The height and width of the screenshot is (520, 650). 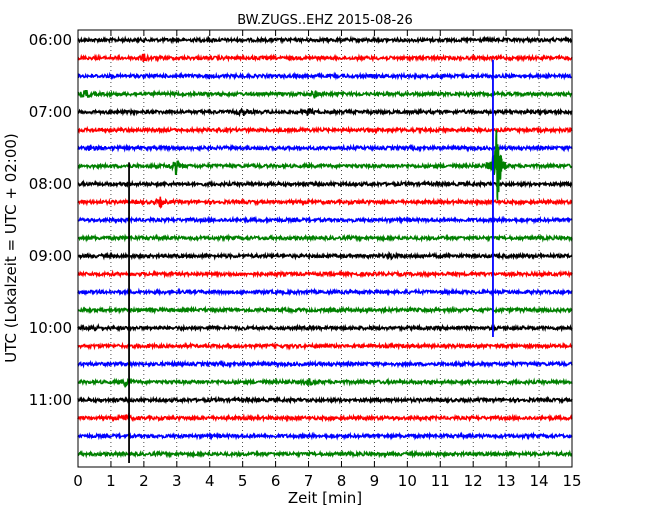 I want to click on x-tick-label: 8, so click(x=342, y=481).